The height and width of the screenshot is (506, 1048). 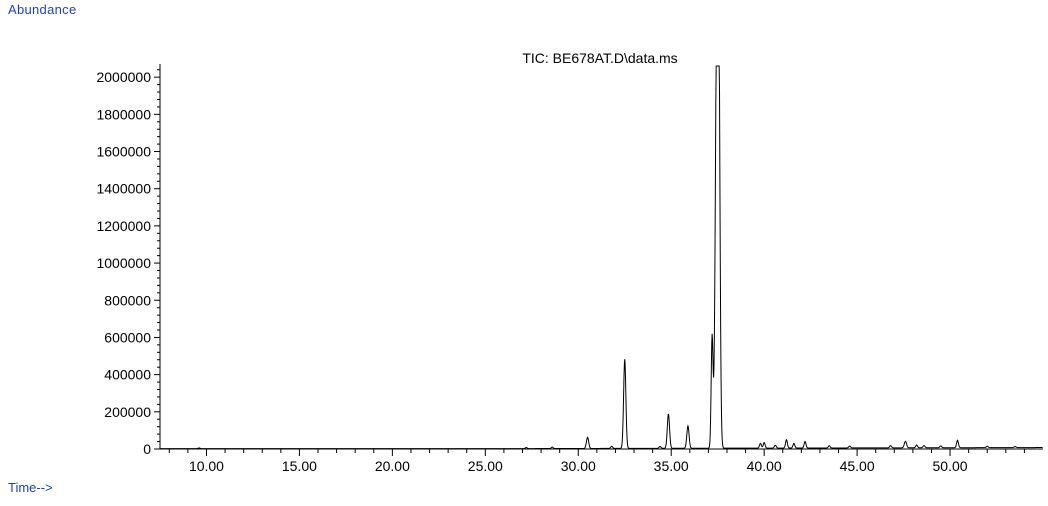 What do you see at coordinates (42, 9) in the screenshot?
I see `y-axis-label: Abundance` at bounding box center [42, 9].